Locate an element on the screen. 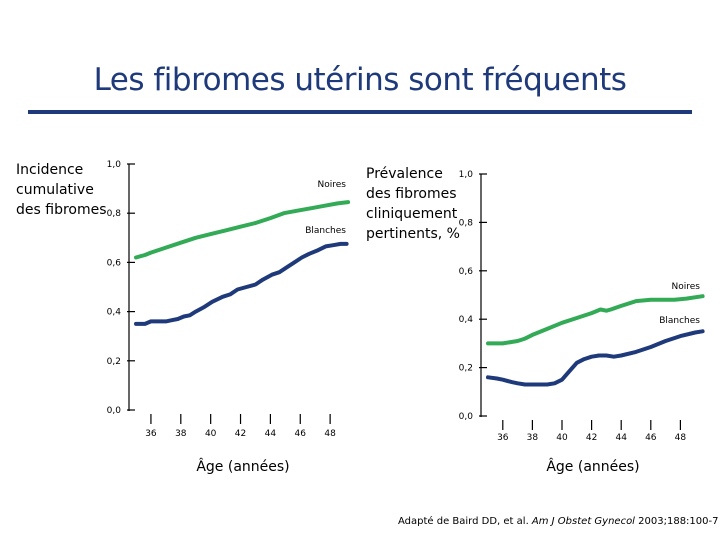 The height and width of the screenshot is (540, 720). left-chart-ylabel: Incidence cumulative des fibromes is located at coordinates (61, 190).